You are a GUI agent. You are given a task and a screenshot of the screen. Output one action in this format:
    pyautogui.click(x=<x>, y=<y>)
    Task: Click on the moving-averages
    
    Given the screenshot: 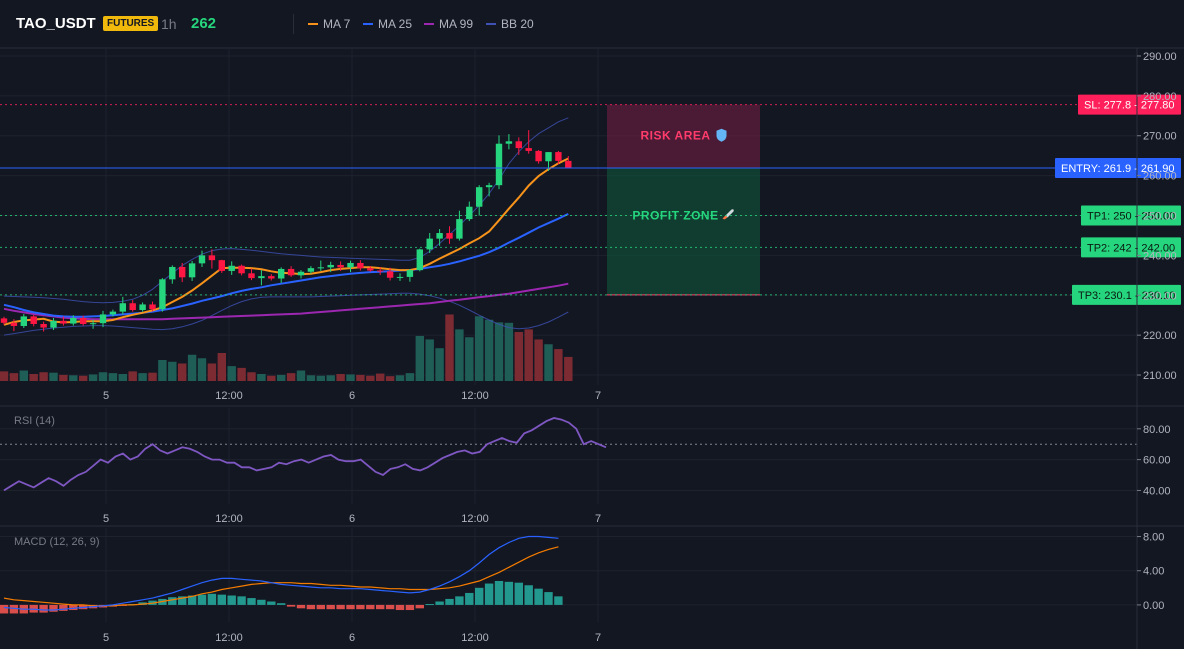 What is the action you would take?
    pyautogui.click(x=286, y=241)
    